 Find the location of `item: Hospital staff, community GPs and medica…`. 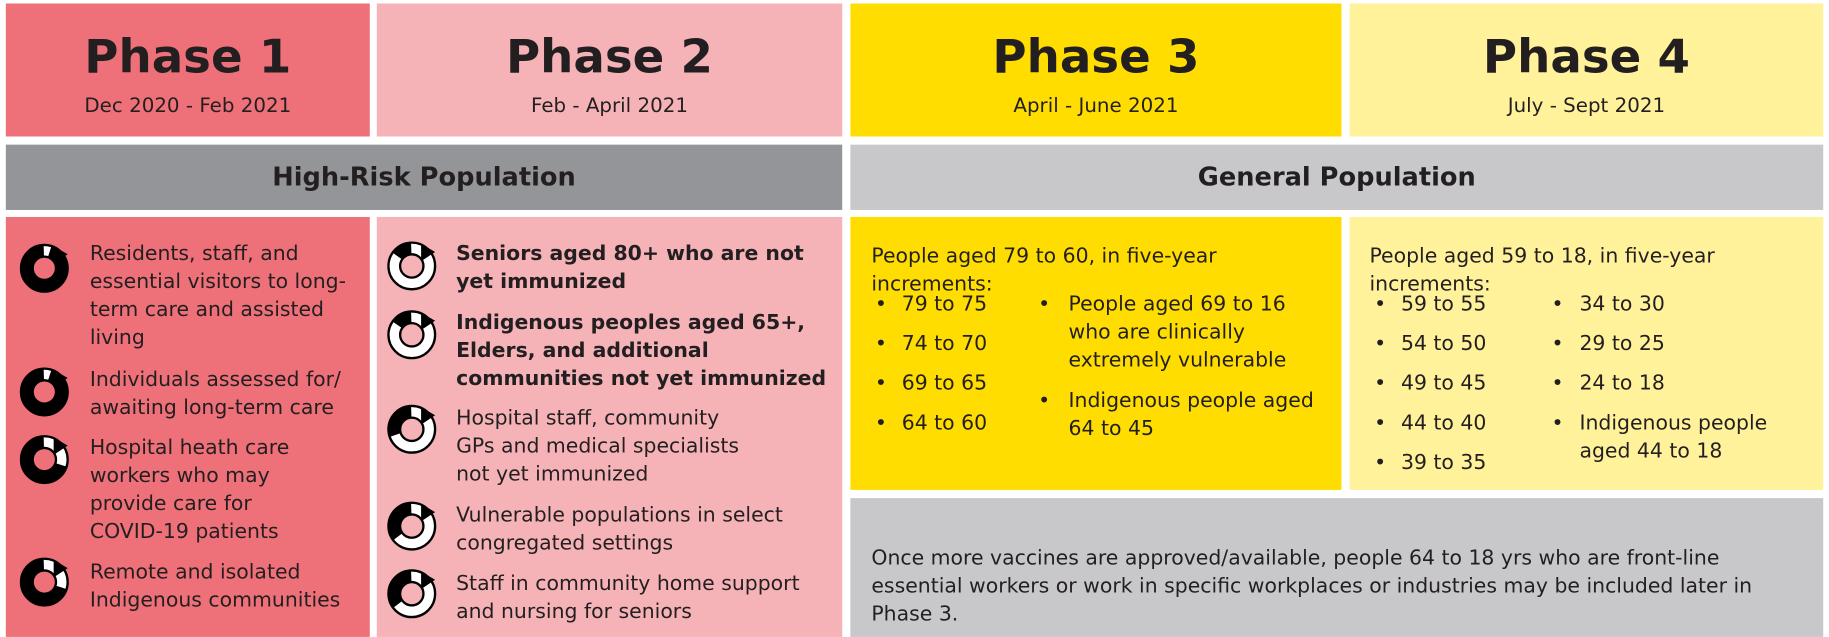

item: Hospital staff, community GPs and medica… is located at coordinates (598, 447).